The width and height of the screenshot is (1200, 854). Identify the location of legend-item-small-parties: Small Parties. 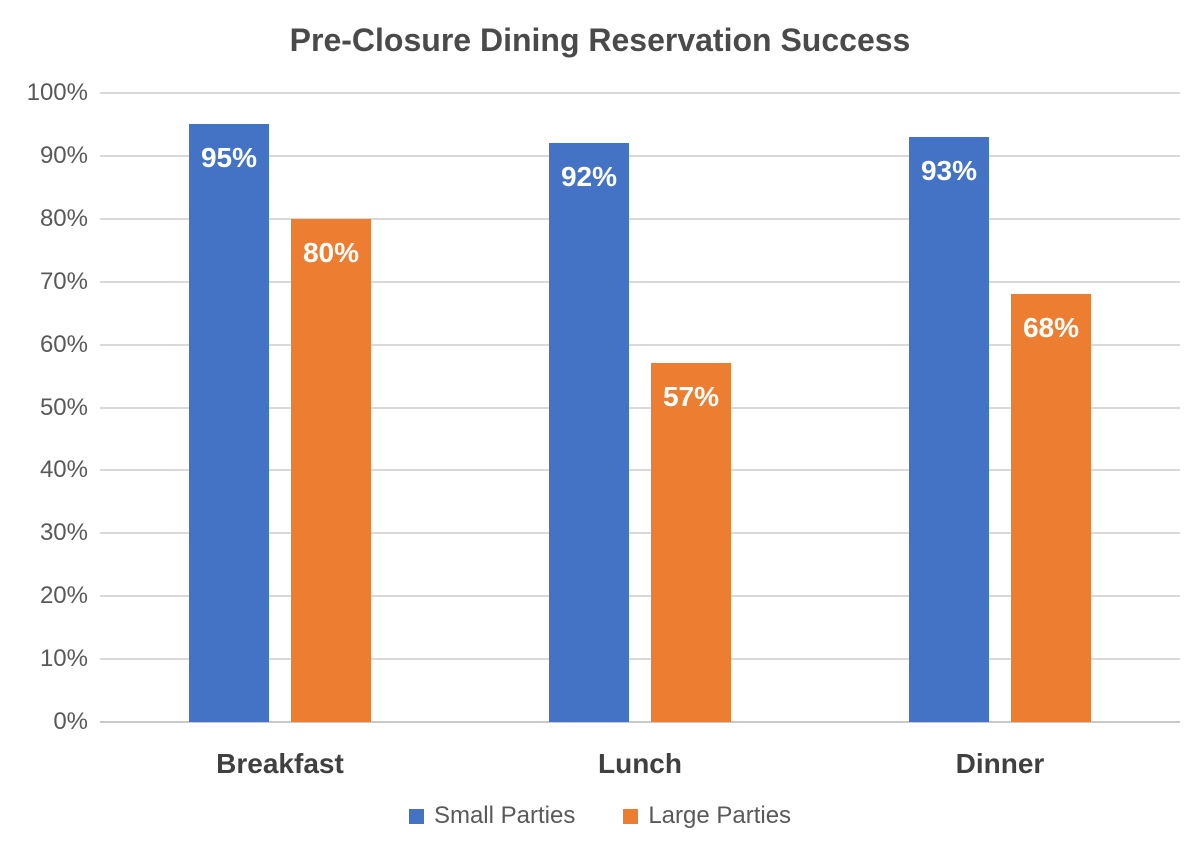
(492, 816).